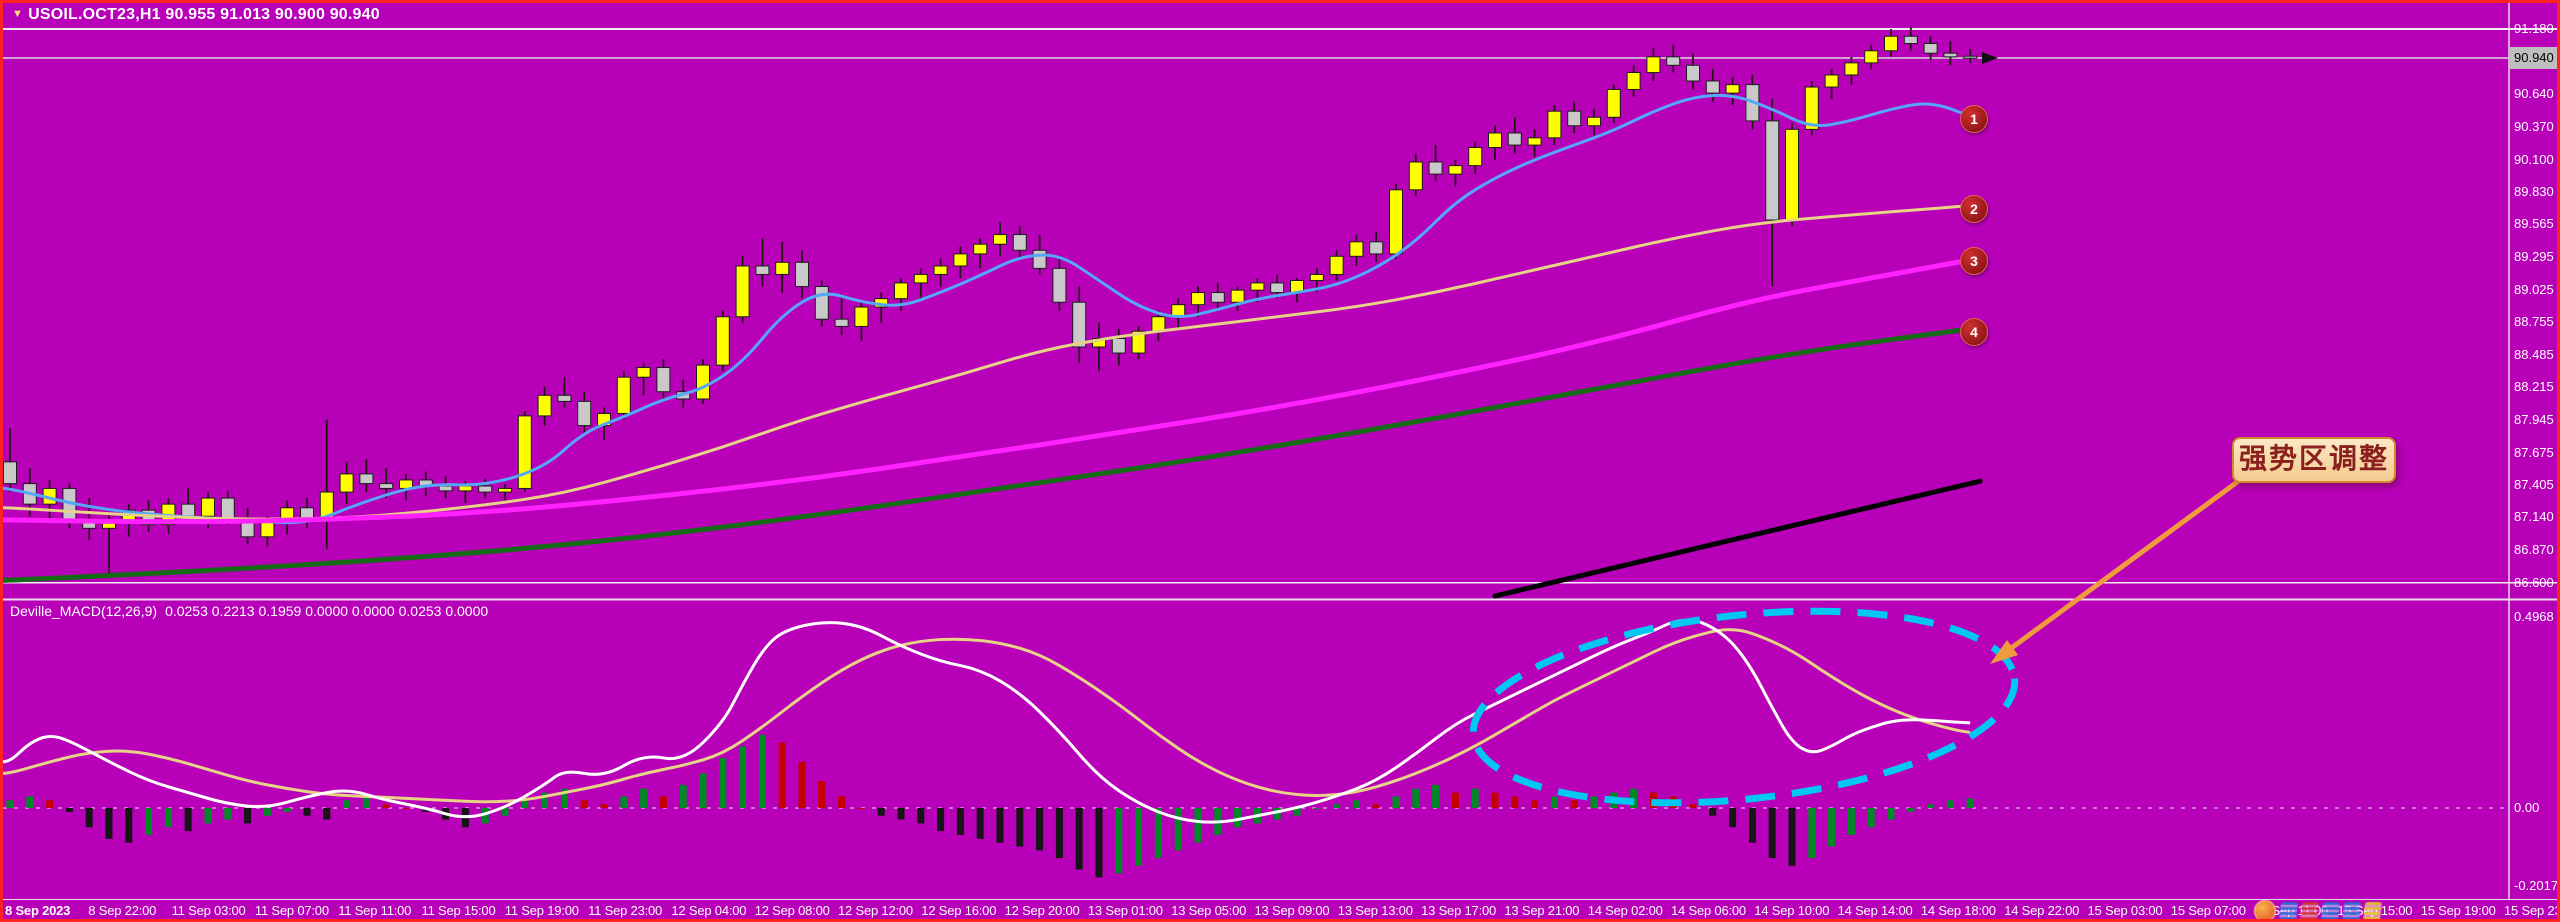 The width and height of the screenshot is (2560, 922). Describe the element at coordinates (2116, 570) in the screenshot. I see `callout-arrow` at that location.